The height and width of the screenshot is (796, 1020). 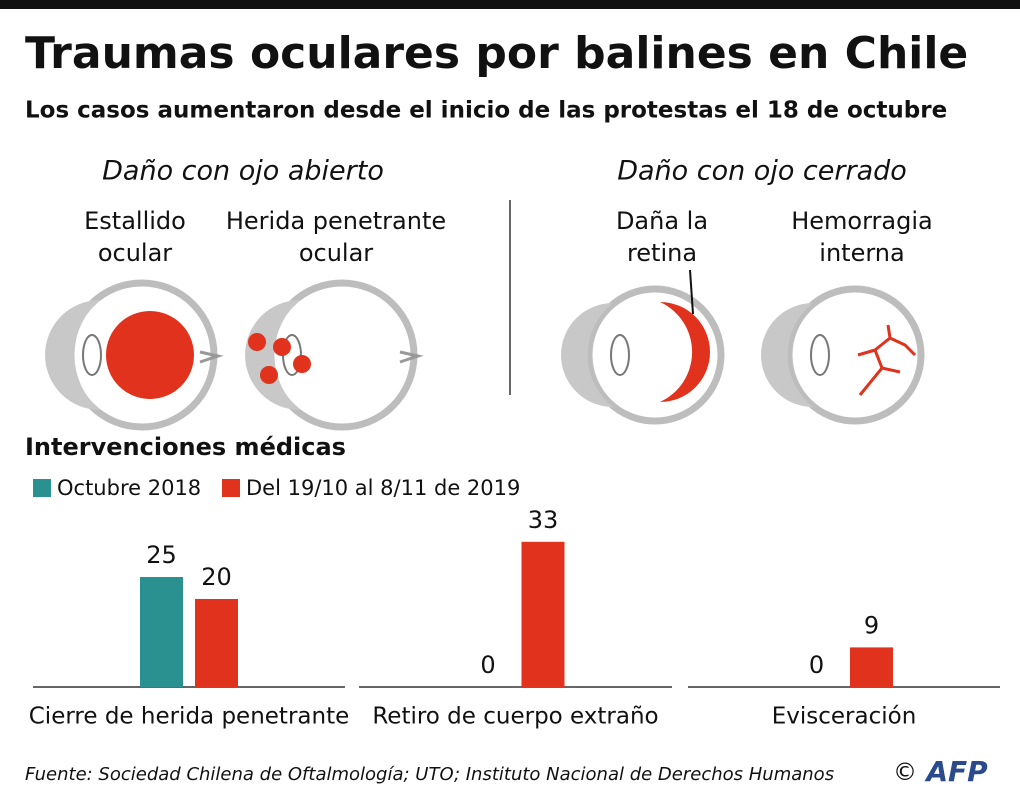 What do you see at coordinates (496, 53) in the screenshot?
I see `title: Traumas oculares por balines en Chile` at bounding box center [496, 53].